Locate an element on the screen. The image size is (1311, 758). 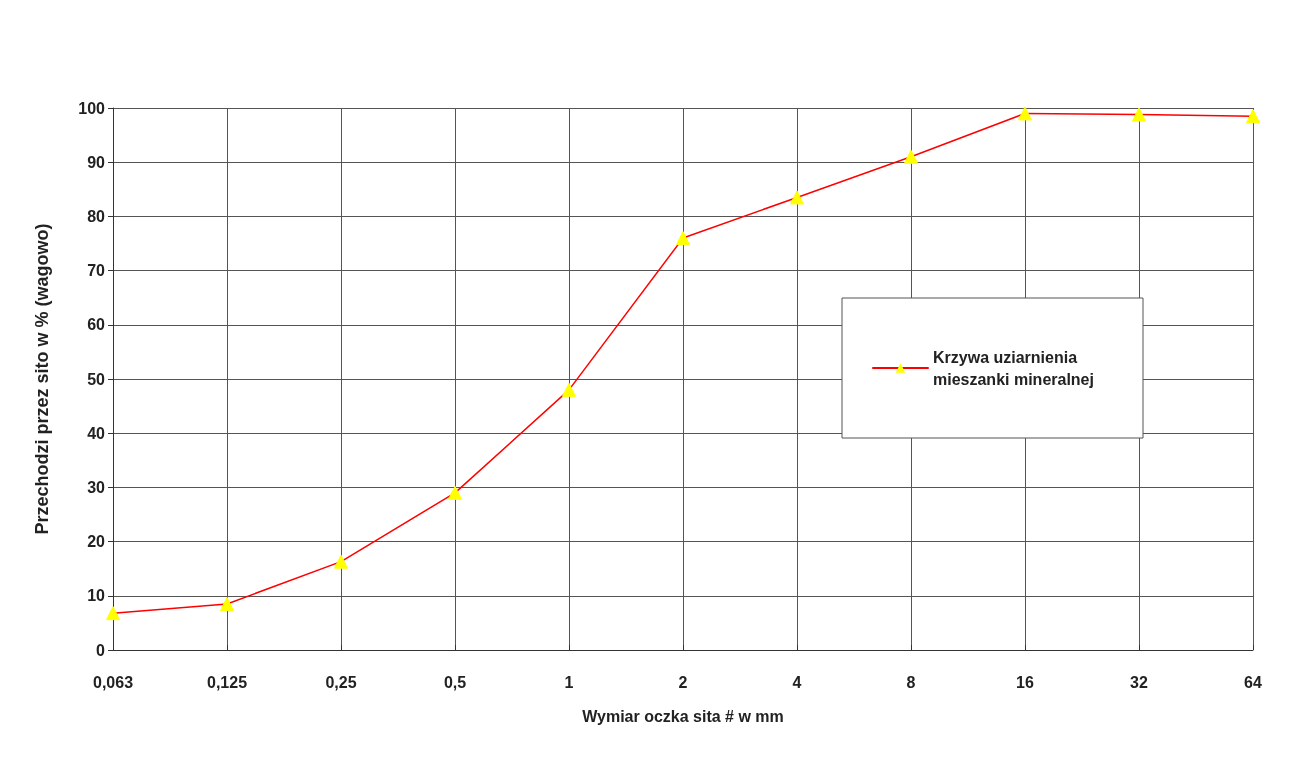
y-tick-label: 10 is located at coordinates (96, 596).